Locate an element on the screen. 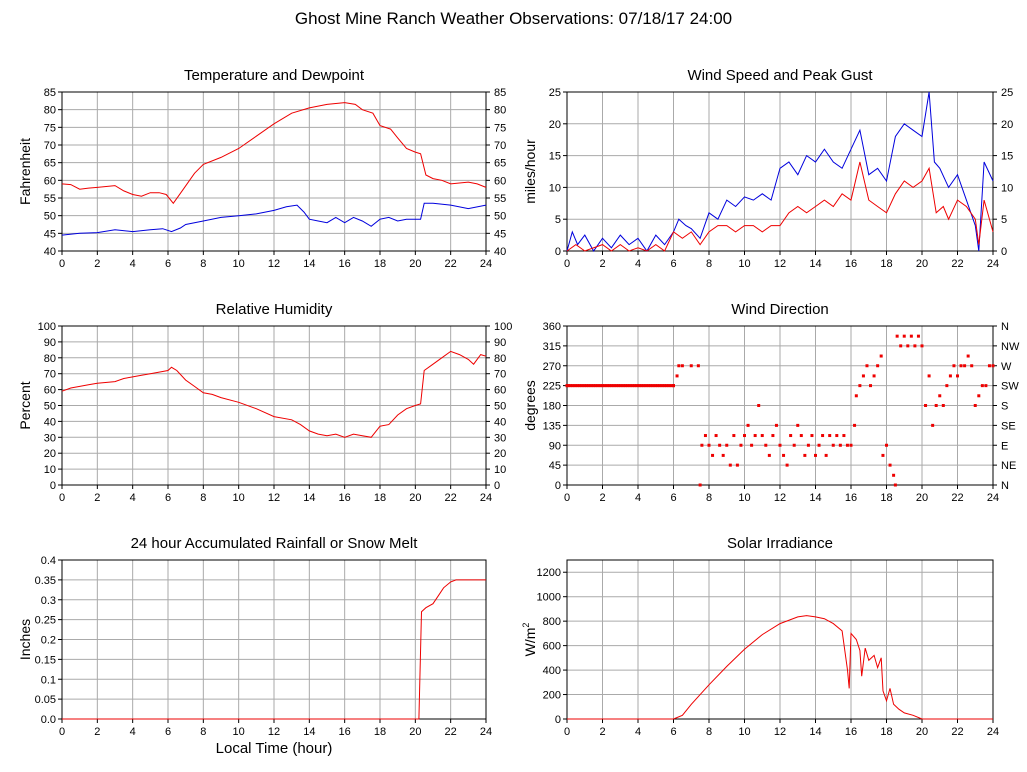 This screenshot has height=772, width=1027. x-tick-label: 16 is located at coordinates (851, 264).